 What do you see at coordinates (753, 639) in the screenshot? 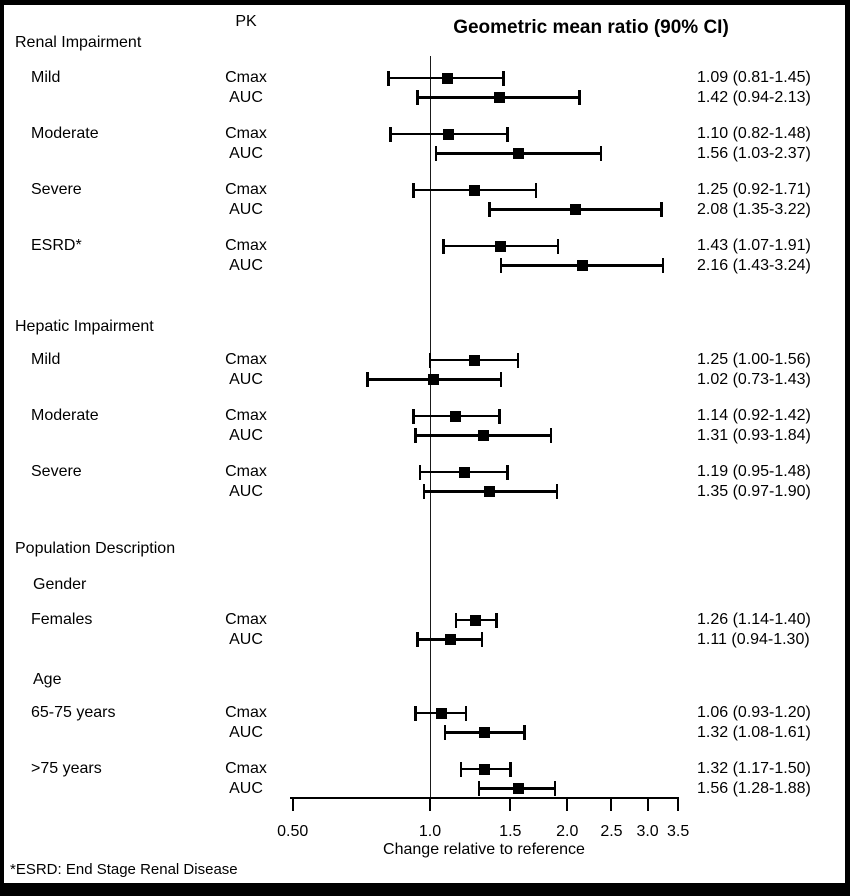
I see `estimate-value-label: 1.11 (0.94-1.30)` at bounding box center [753, 639].